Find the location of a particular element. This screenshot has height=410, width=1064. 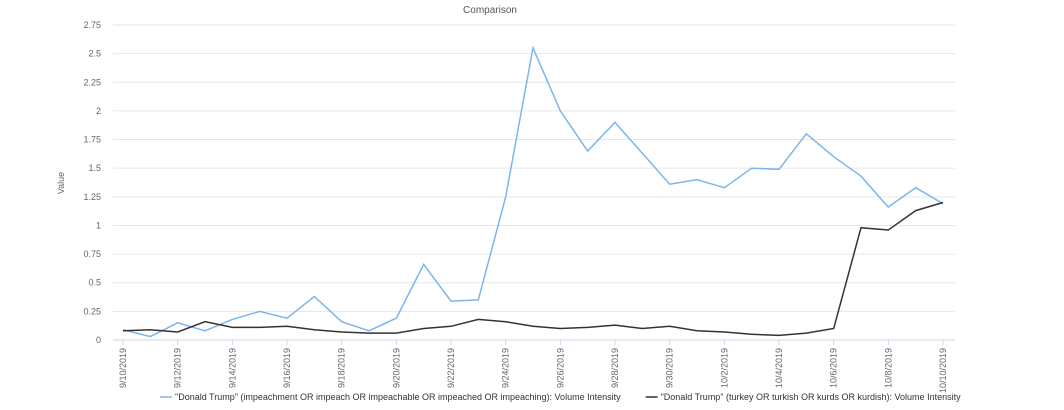

x-tick-label: 10/2/2019 is located at coordinates (724, 368).